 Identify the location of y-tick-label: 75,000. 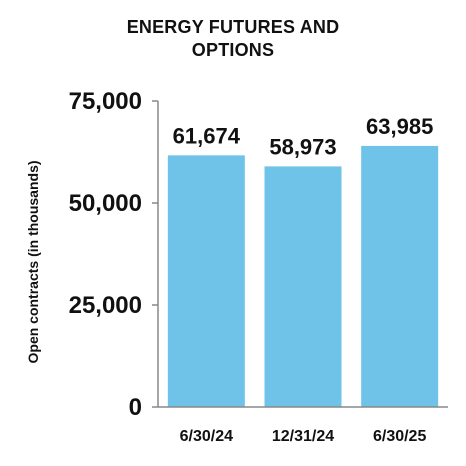
(105, 101).